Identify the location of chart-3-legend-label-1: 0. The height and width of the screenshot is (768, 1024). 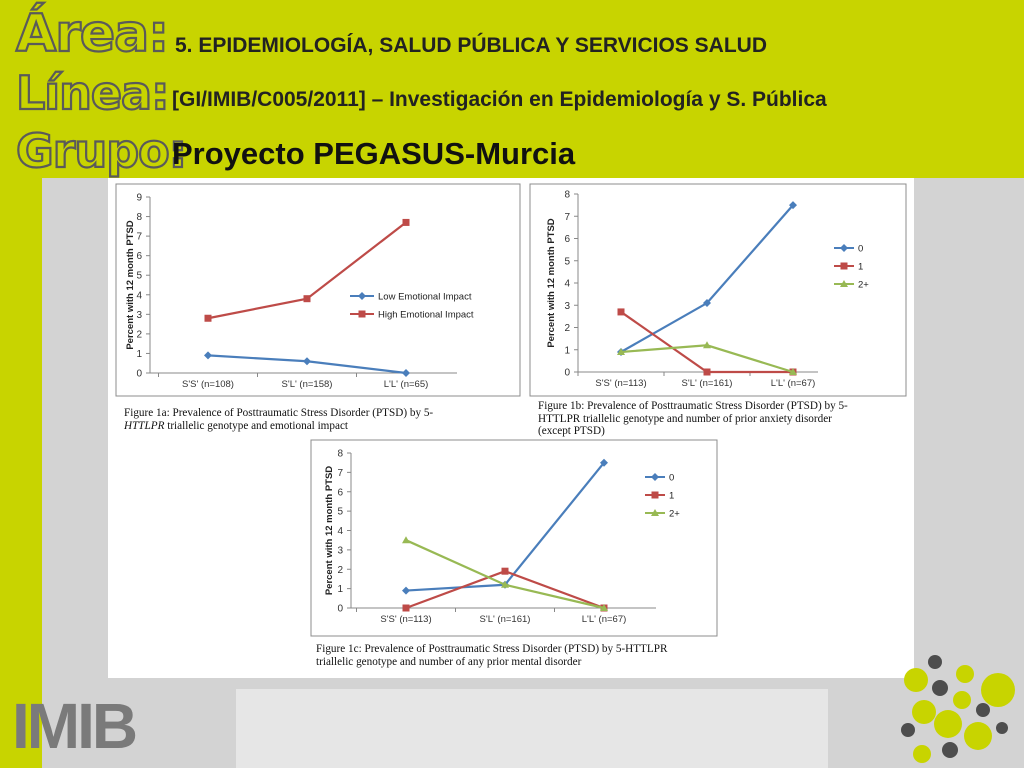
(671, 478).